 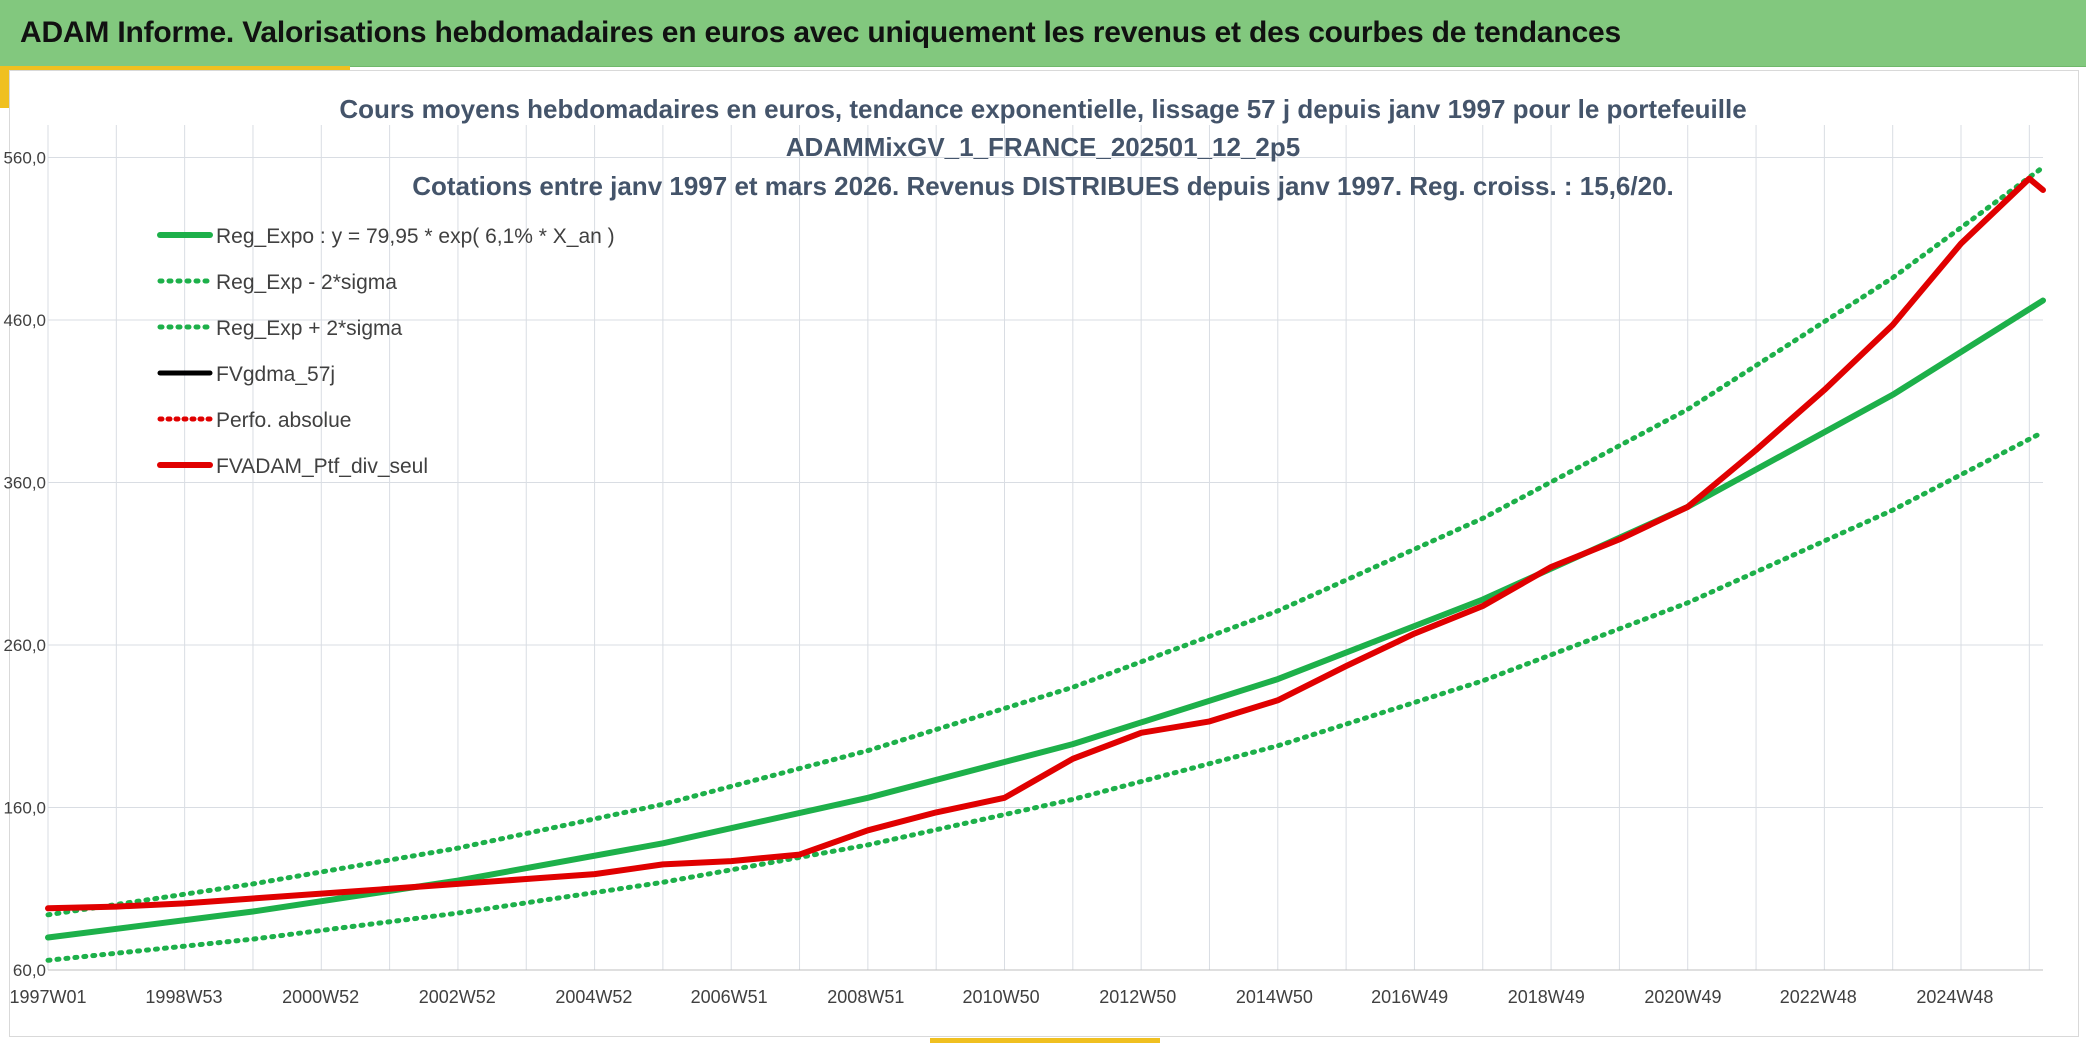 I want to click on x-tick-label: 1997W01, so click(x=47, y=997).